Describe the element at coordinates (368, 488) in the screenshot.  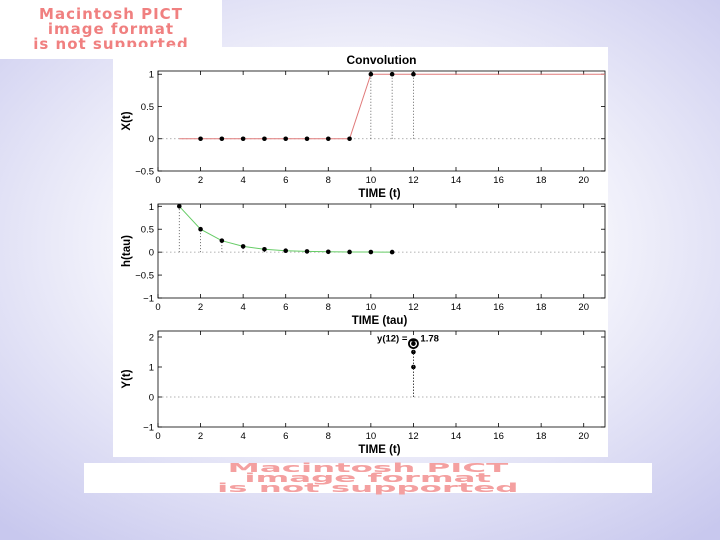
I see `pict-placeholder-line: is not supported` at that location.